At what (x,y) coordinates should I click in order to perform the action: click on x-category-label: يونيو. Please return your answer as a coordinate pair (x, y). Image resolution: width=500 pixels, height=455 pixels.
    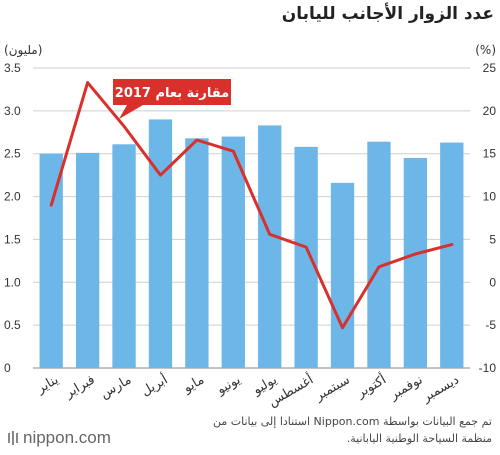
    Looking at the image, I should click on (229, 385).